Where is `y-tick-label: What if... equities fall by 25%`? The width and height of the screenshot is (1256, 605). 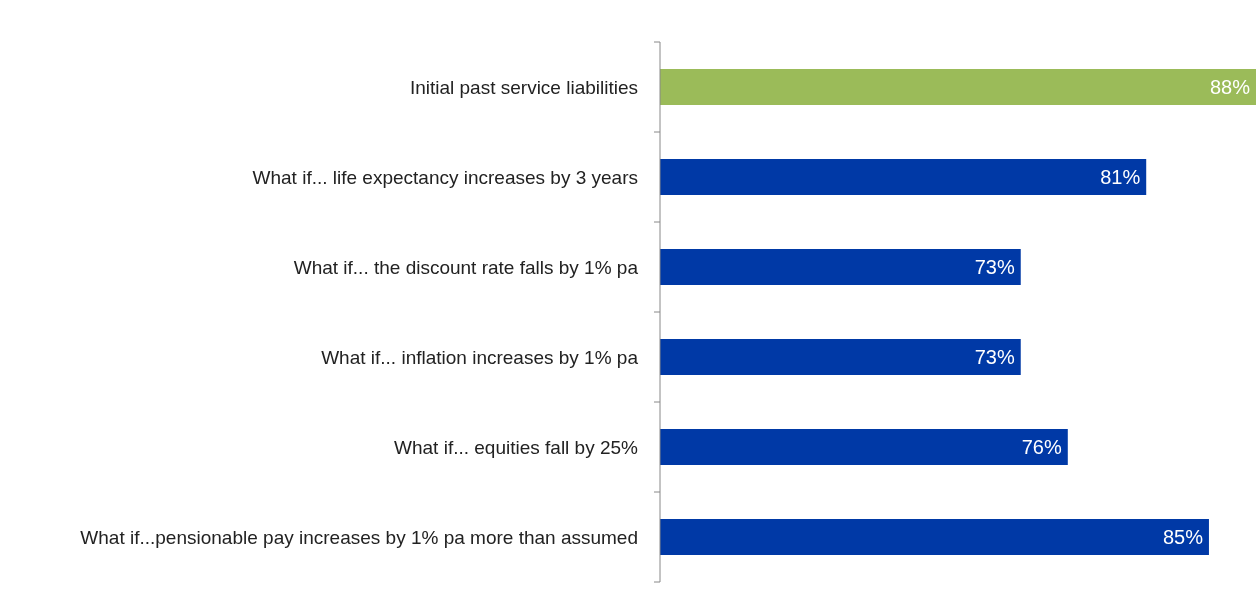
y-tick-label: What if... equities fall by 25% is located at coordinates (516, 447).